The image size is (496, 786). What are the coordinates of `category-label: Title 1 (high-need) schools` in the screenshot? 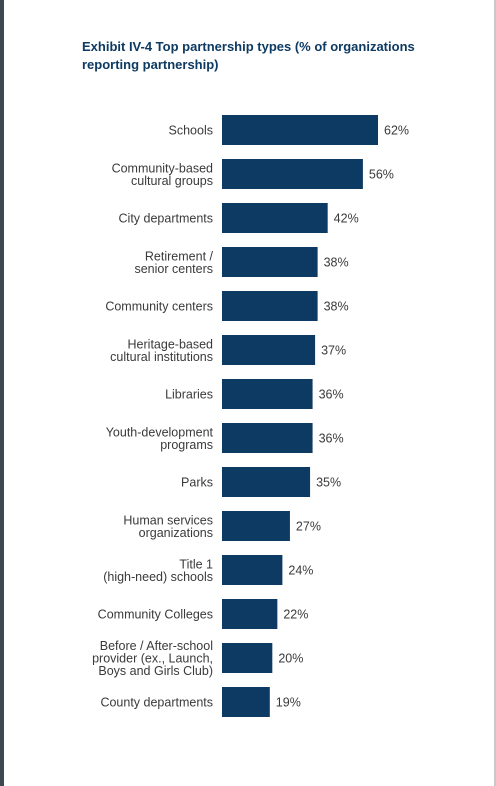 It's located at (158, 570).